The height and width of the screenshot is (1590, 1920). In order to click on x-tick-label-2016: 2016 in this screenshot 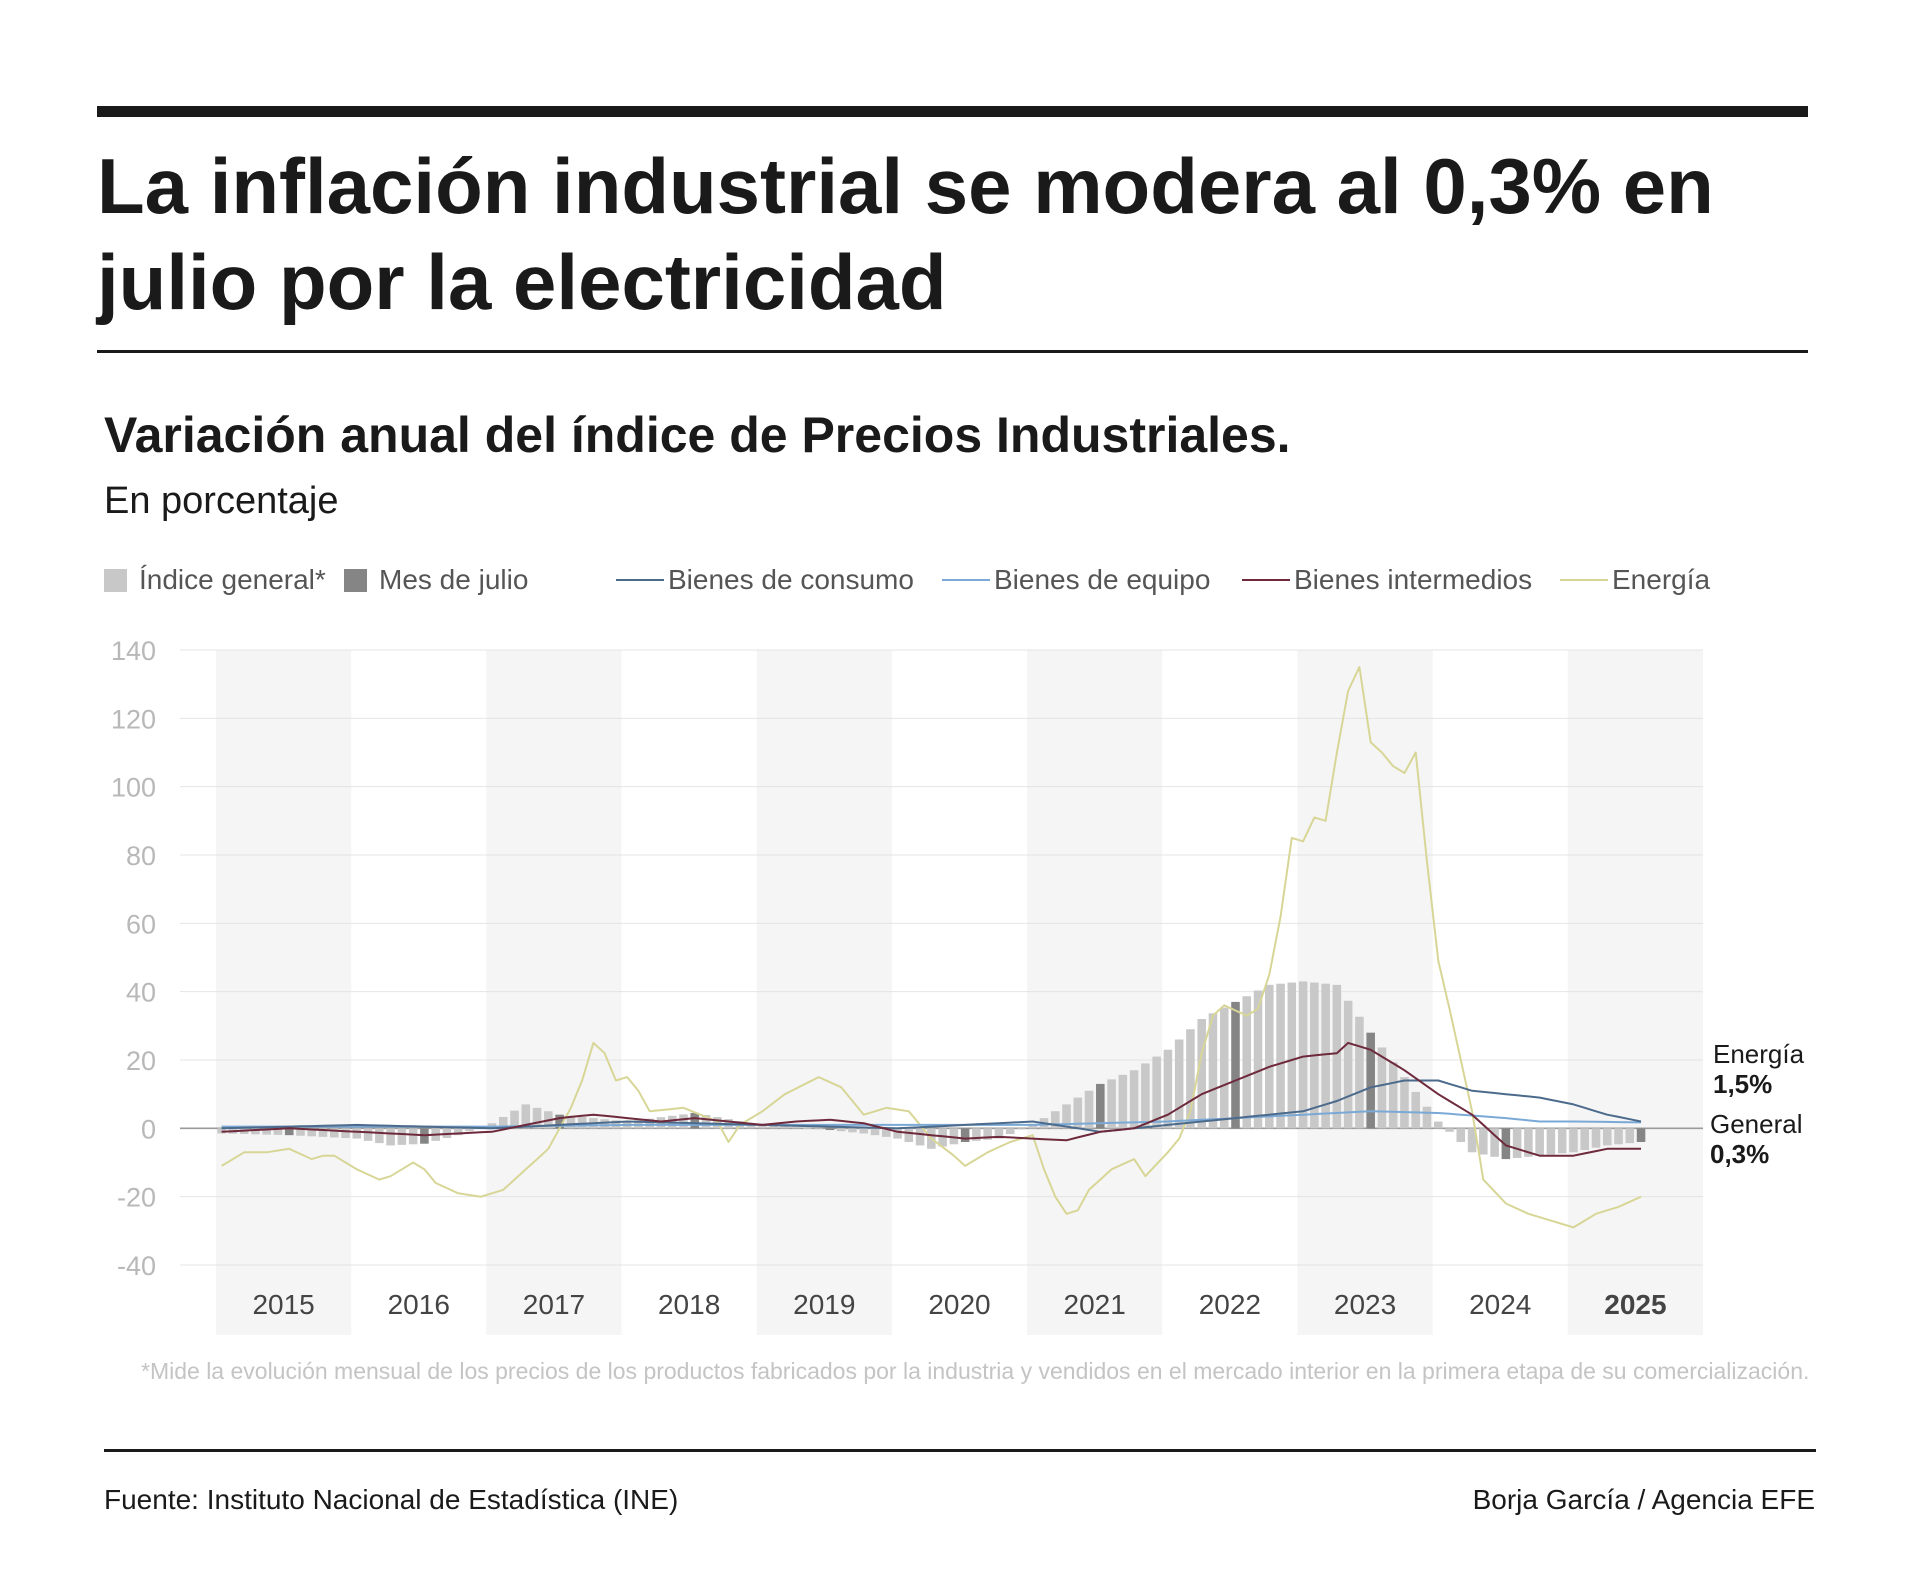, I will do `click(419, 1304)`.